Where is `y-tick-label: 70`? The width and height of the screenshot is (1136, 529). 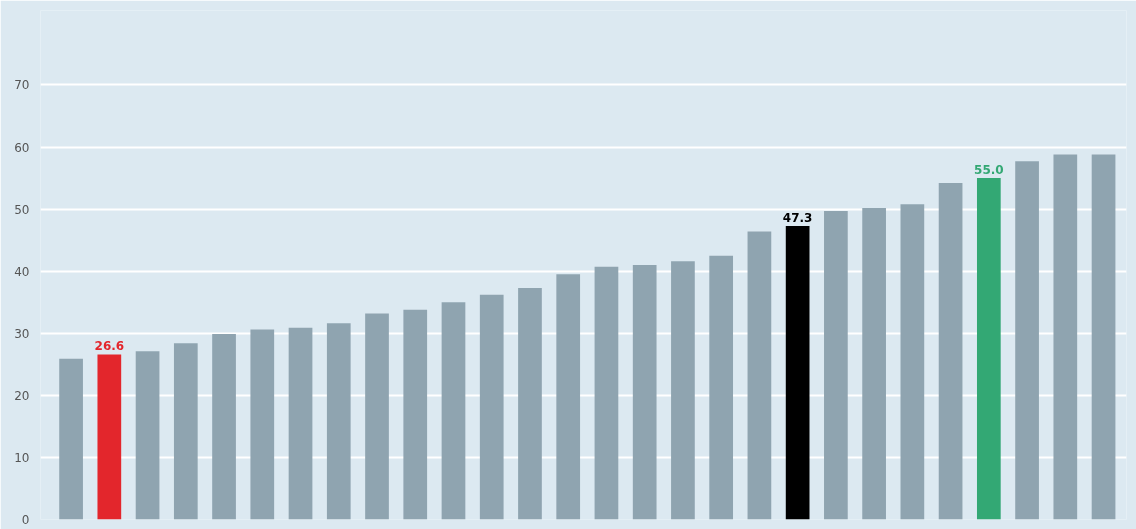 y-tick-label: 70 is located at coordinates (22, 85).